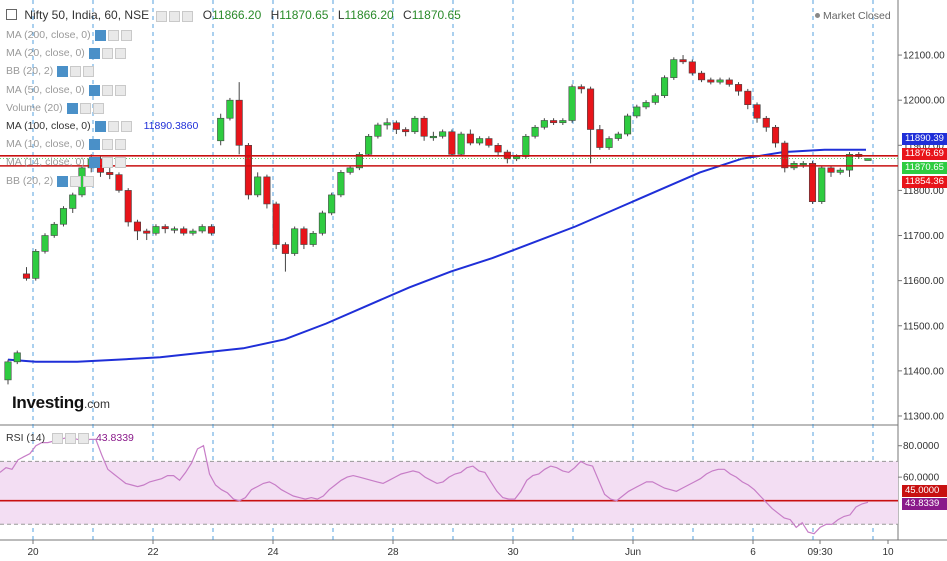  What do you see at coordinates (67, 162) in the screenshot?
I see `indicator-row: MA (14, close, 0)` at bounding box center [67, 162].